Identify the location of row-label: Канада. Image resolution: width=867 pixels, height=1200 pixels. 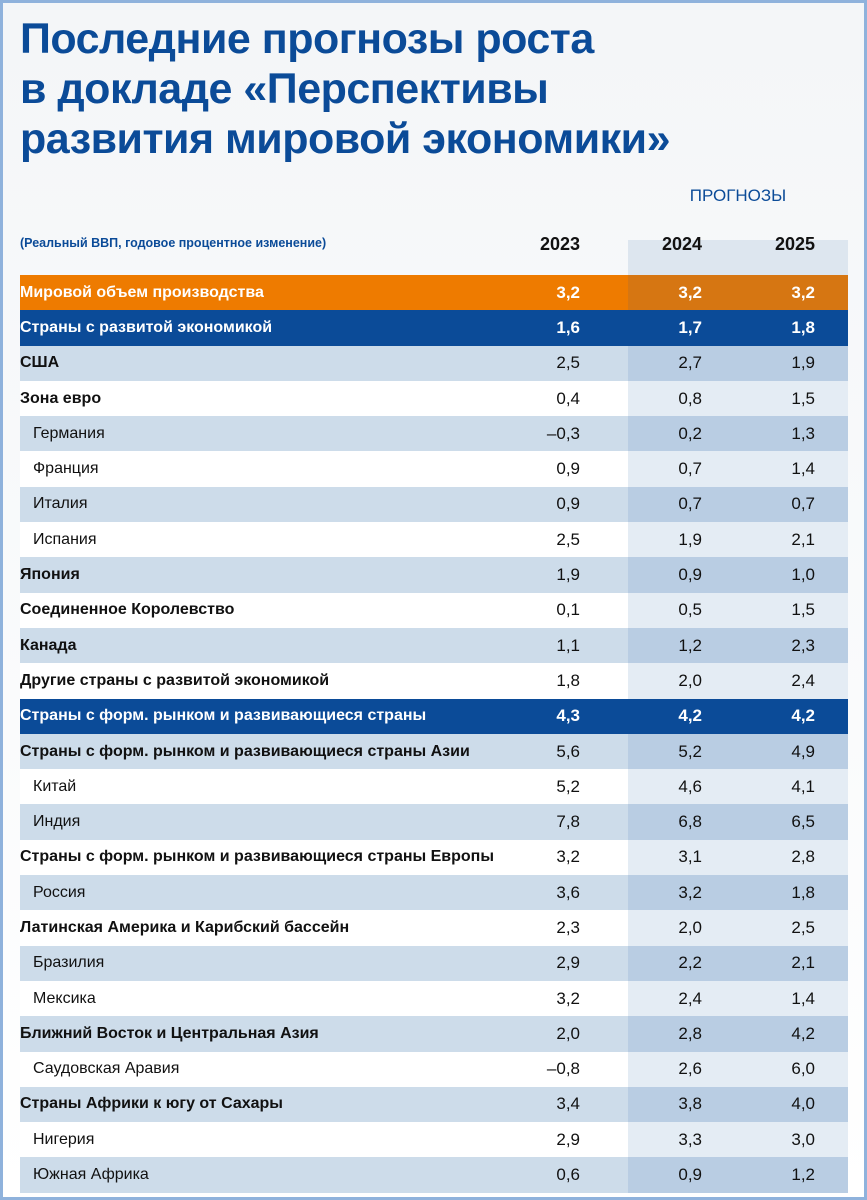
(48, 645).